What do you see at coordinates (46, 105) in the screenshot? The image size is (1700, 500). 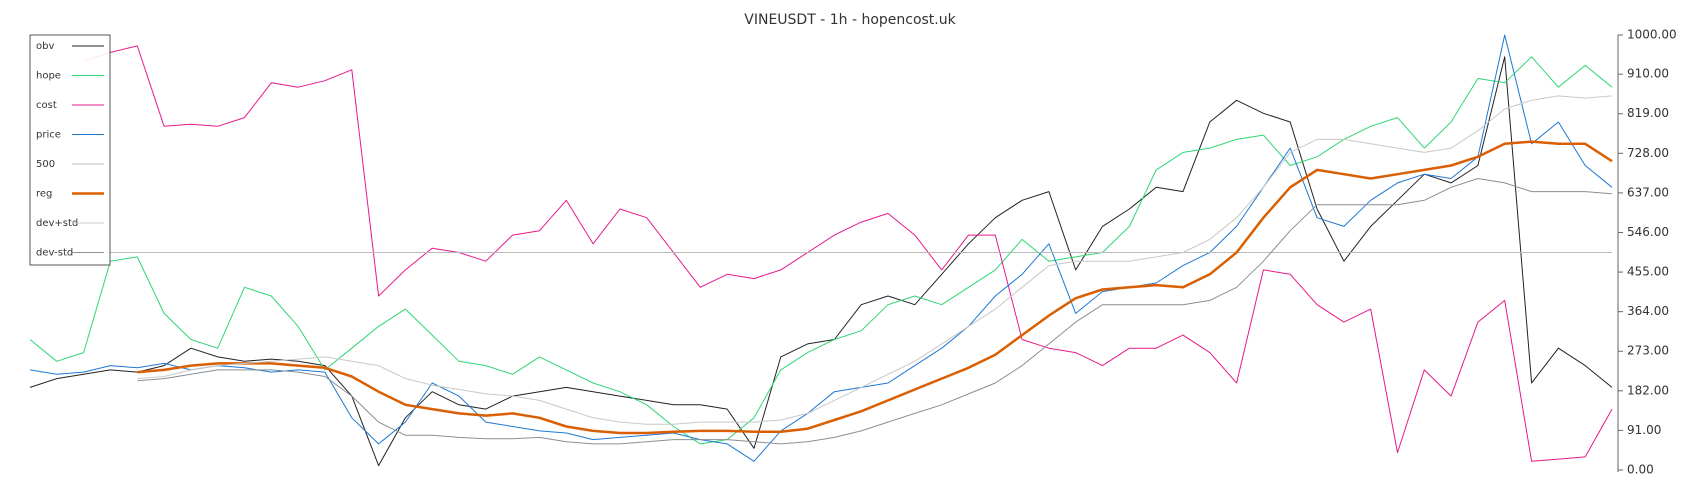 I see `legend-label: cost` at bounding box center [46, 105].